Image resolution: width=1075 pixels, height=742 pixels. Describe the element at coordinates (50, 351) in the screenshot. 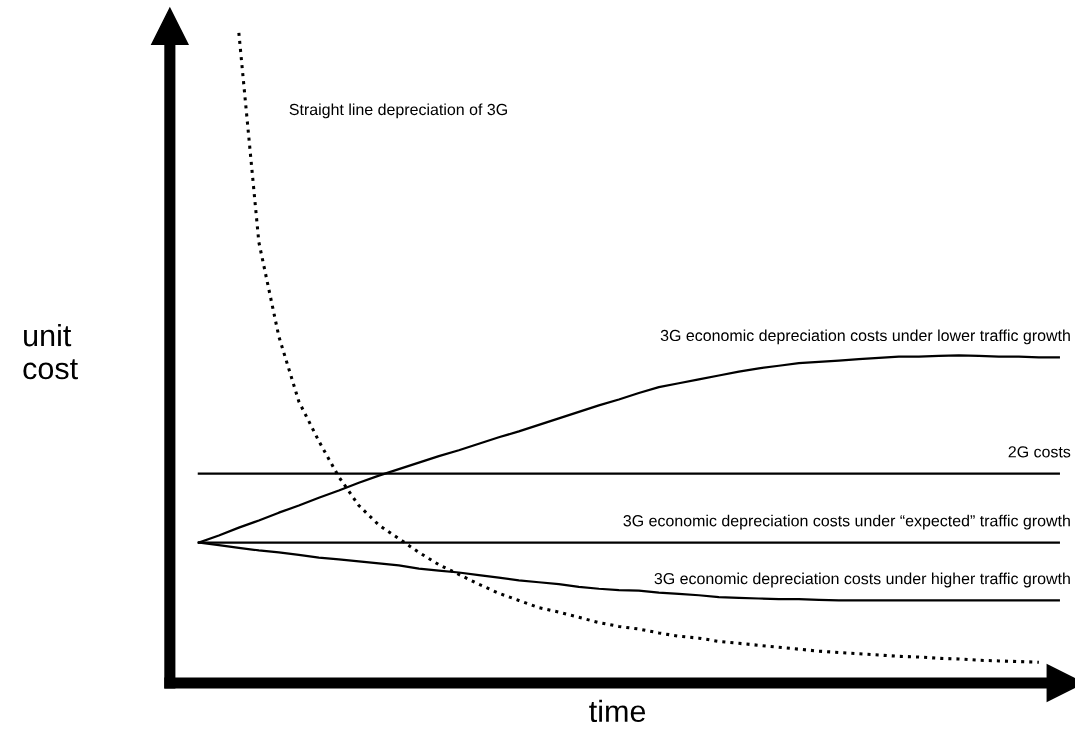

I see `y-axis-title: unit cost` at that location.